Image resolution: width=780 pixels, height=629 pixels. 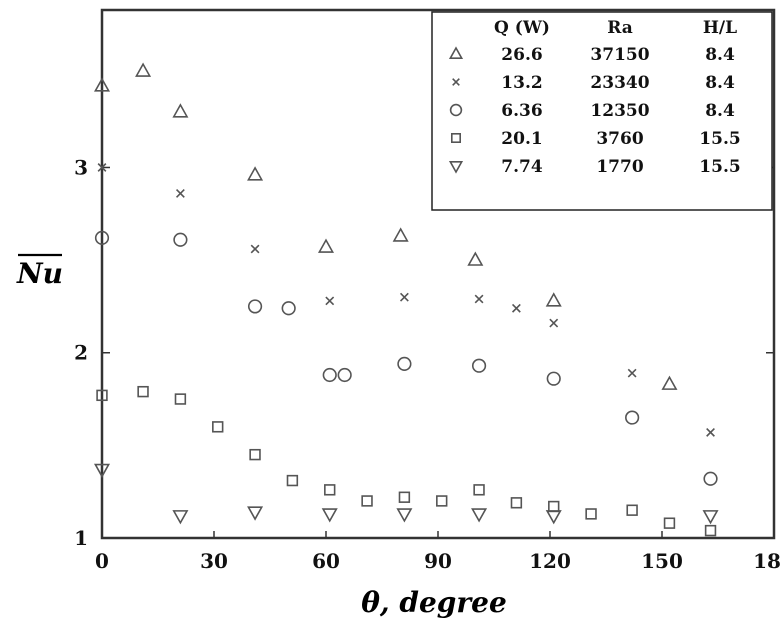 I want to click on legend-cell: 7.74, so click(x=522, y=167).